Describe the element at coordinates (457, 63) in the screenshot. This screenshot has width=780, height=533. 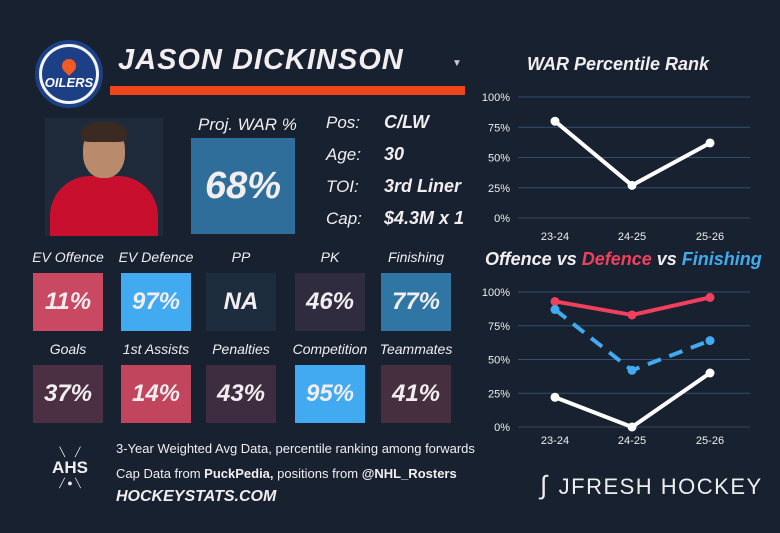
I see `dropdown-caret-icon: ▼` at that location.